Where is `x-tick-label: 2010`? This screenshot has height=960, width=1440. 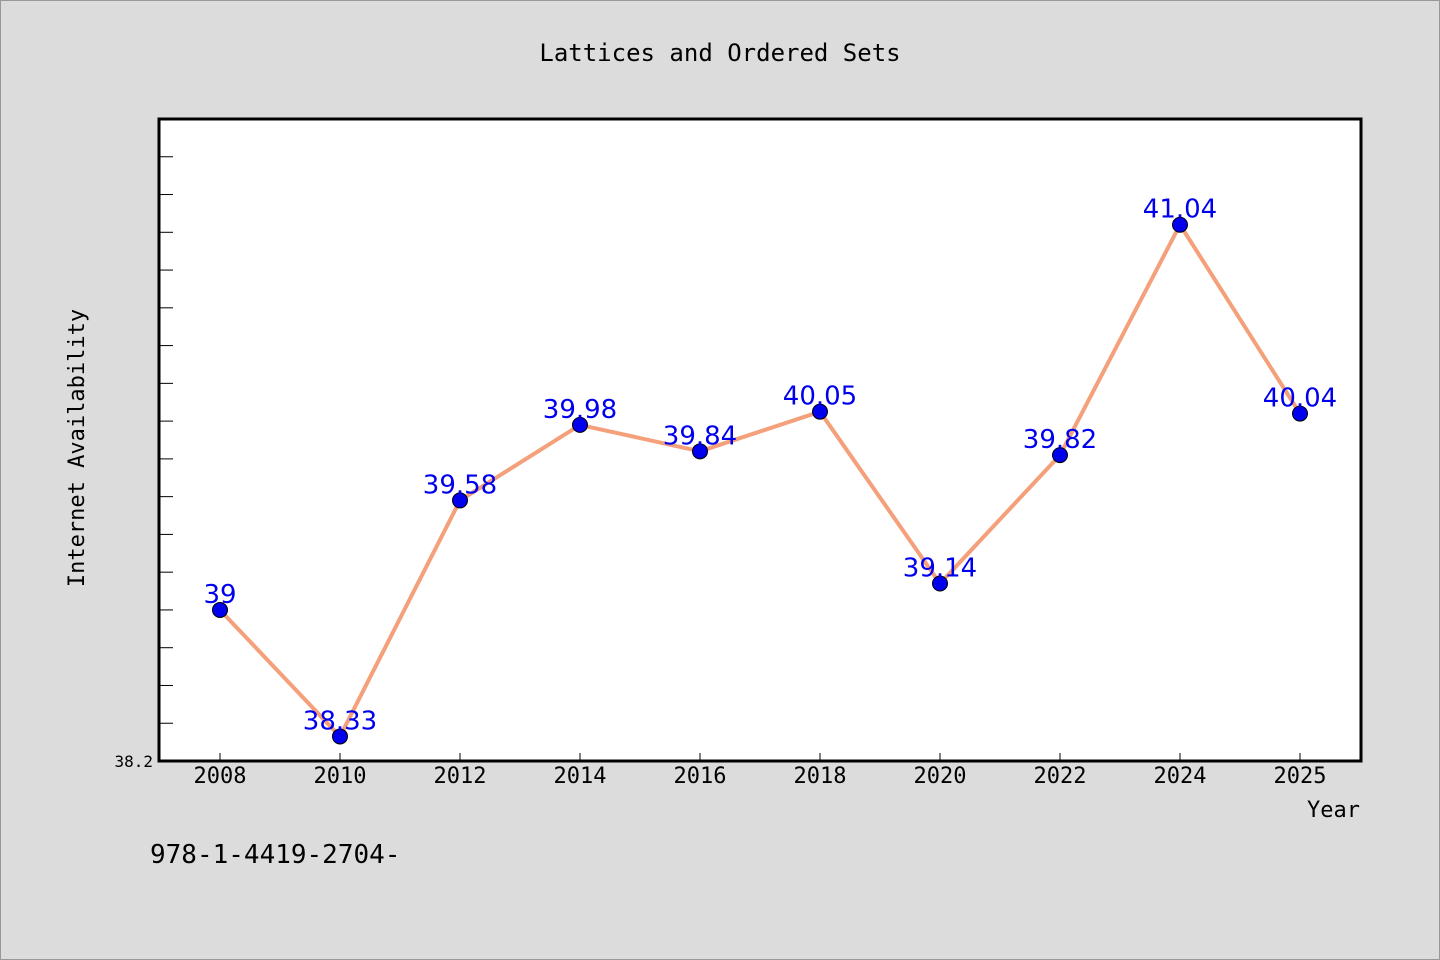
x-tick-label: 2010 is located at coordinates (340, 776).